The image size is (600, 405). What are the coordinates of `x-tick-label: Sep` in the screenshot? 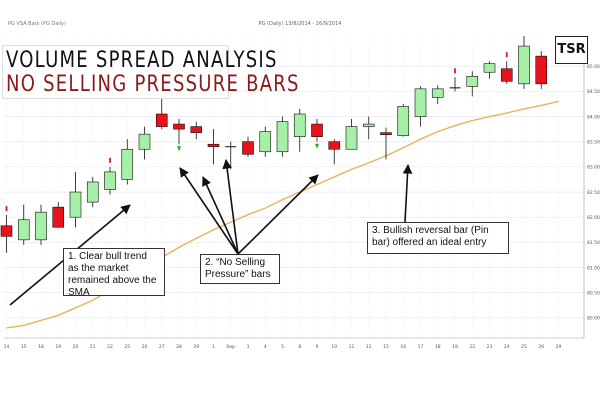 It's located at (231, 347).